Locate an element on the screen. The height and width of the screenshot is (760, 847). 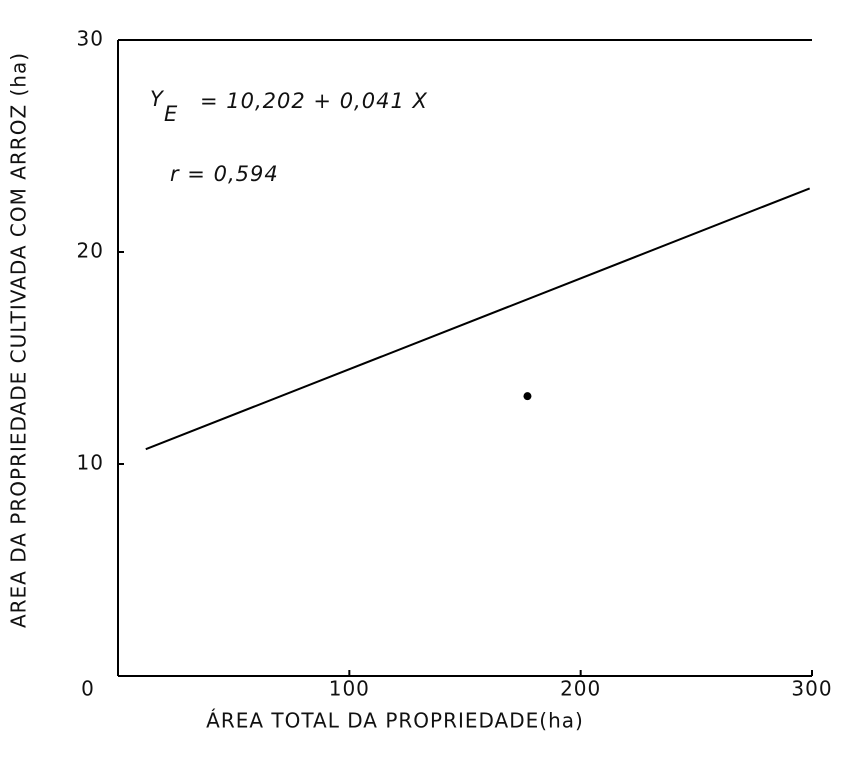
x-tick-label: 100 is located at coordinates (349, 689).